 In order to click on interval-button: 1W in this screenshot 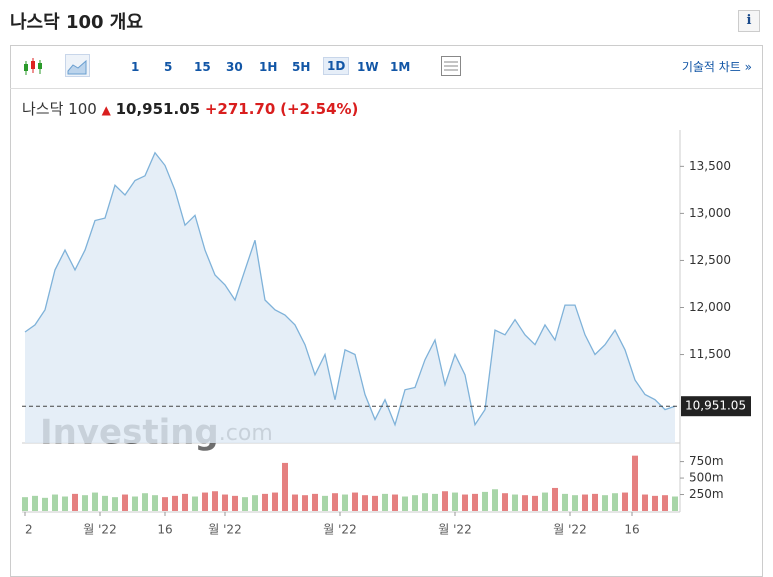, I will do `click(368, 67)`.